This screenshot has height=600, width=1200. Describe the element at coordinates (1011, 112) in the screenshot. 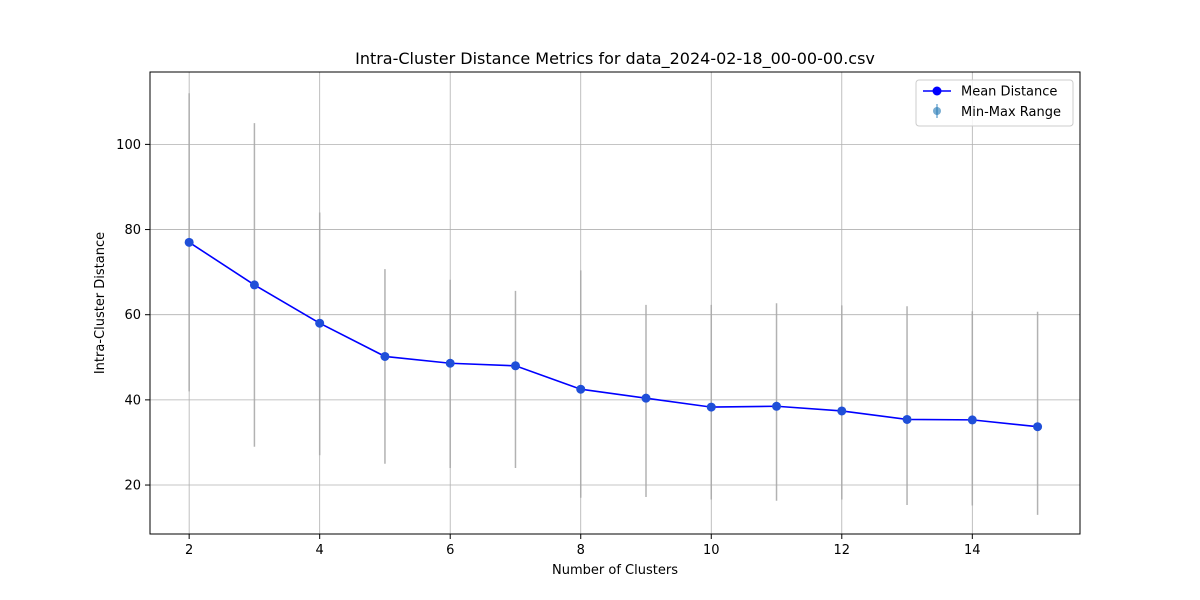

I see `legend-range-label: Min-Max Range` at that location.